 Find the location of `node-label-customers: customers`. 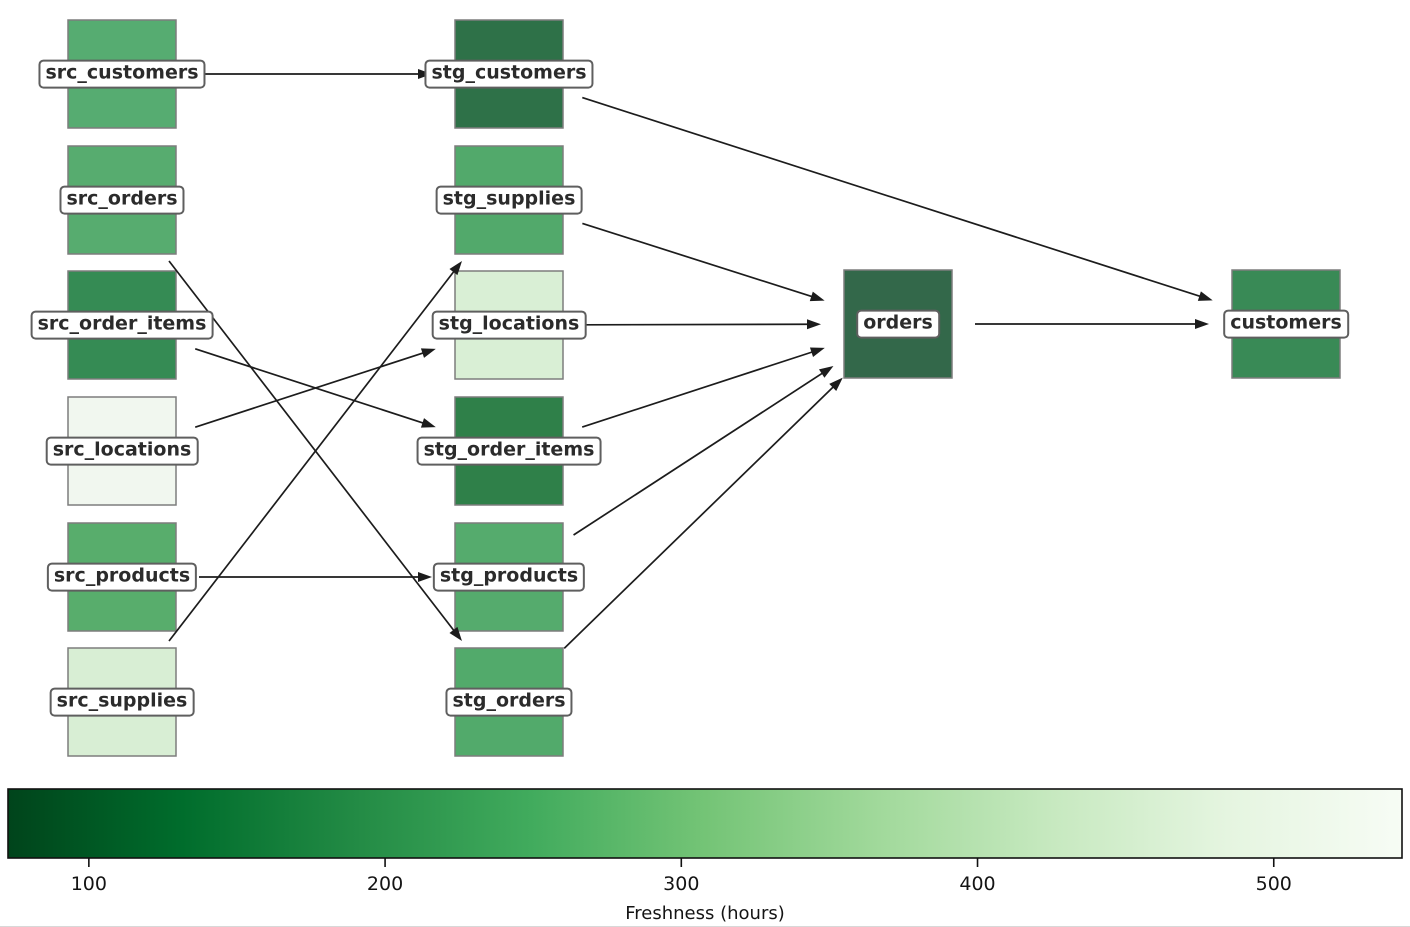

node-label-customers: customers is located at coordinates (1286, 324).